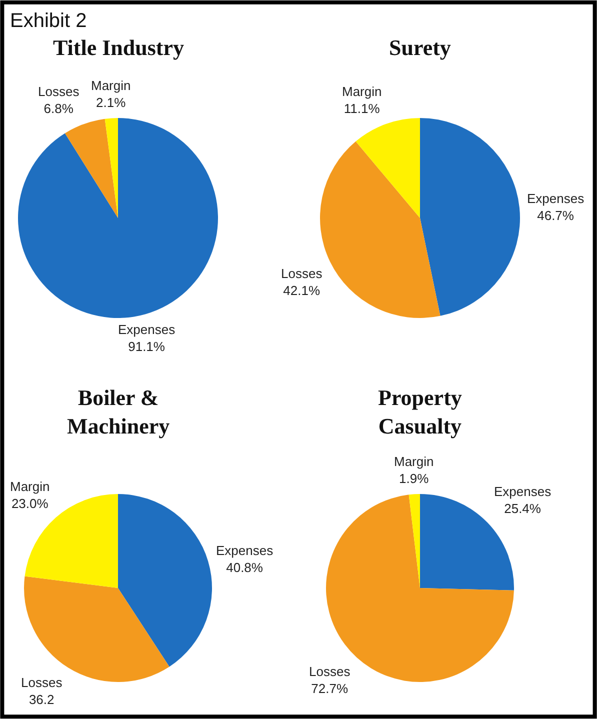 Image resolution: width=597 pixels, height=719 pixels. What do you see at coordinates (118, 47) in the screenshot?
I see `chart-title: Title Industry` at bounding box center [118, 47].